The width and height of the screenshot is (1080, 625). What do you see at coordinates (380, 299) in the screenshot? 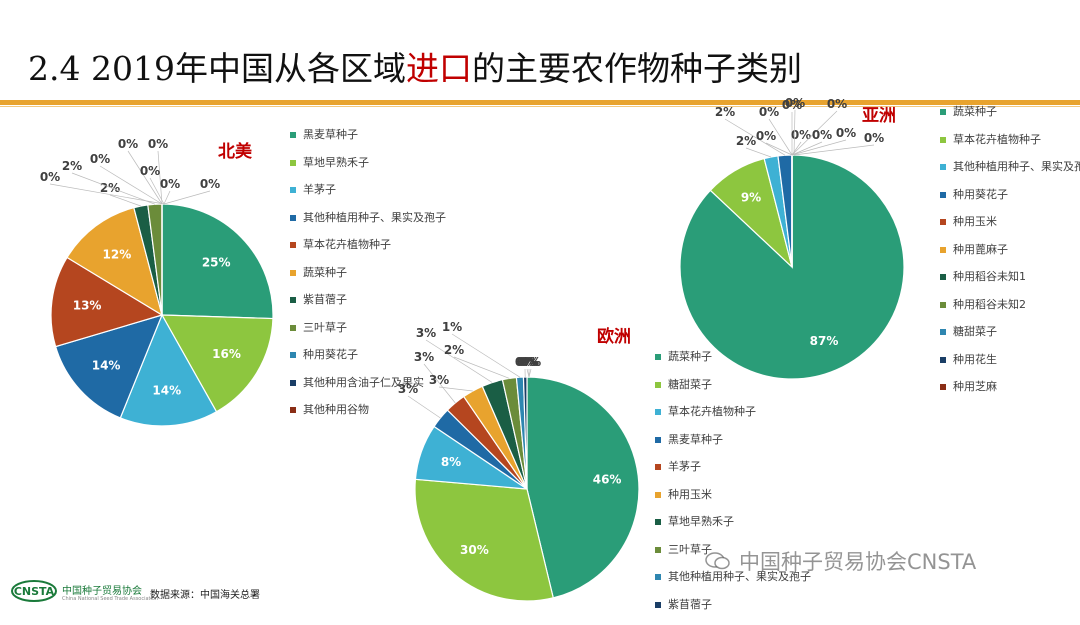
I see `legend-label: 紫苜蓿子` at bounding box center [380, 299].